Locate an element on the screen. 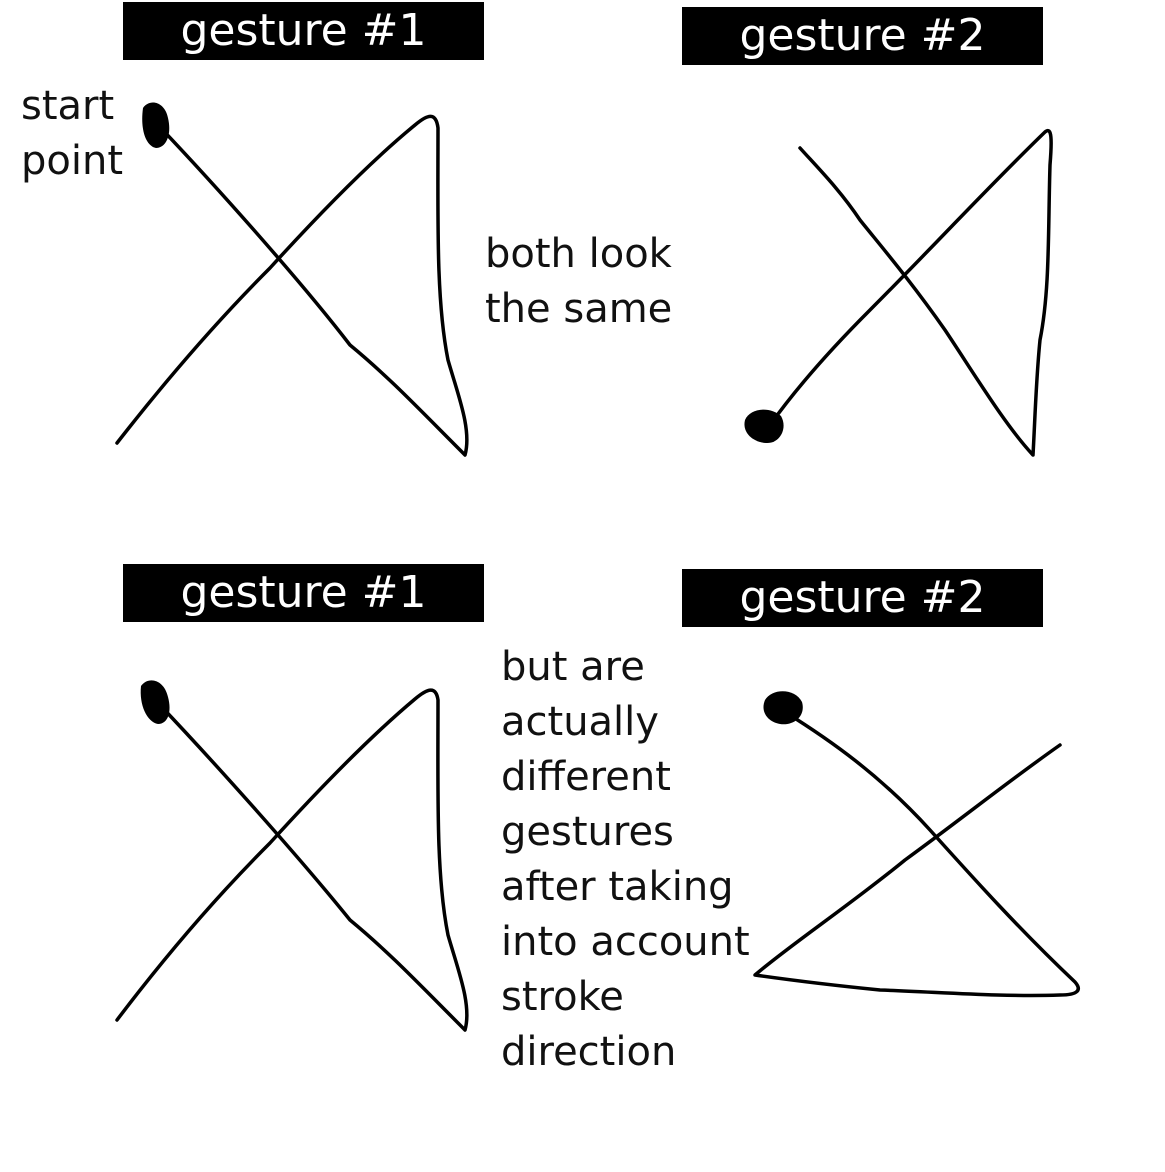 The height and width of the screenshot is (1172, 1165). start-point-note-line: start is located at coordinates (68, 106).